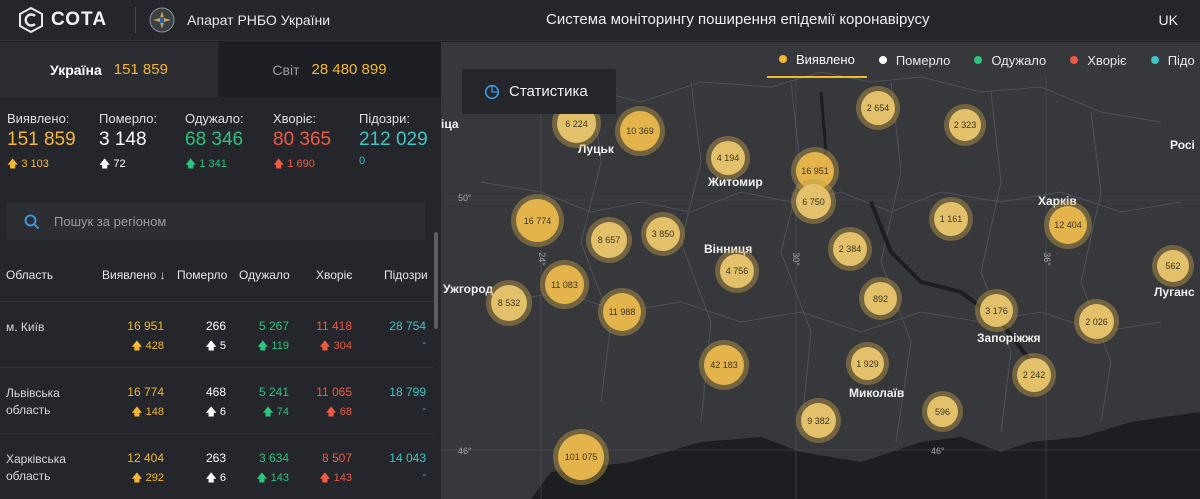  Describe the element at coordinates (965, 125) in the screenshot. I see `map-bubble: 2 323` at that location.